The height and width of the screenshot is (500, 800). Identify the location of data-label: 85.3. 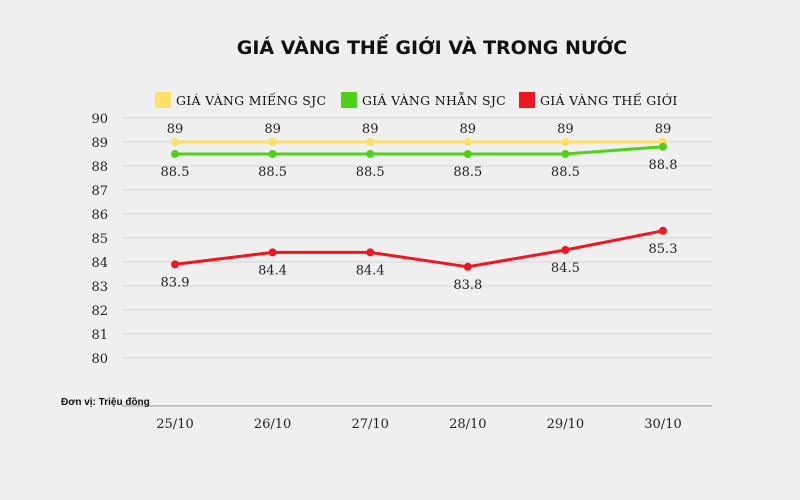
(663, 249).